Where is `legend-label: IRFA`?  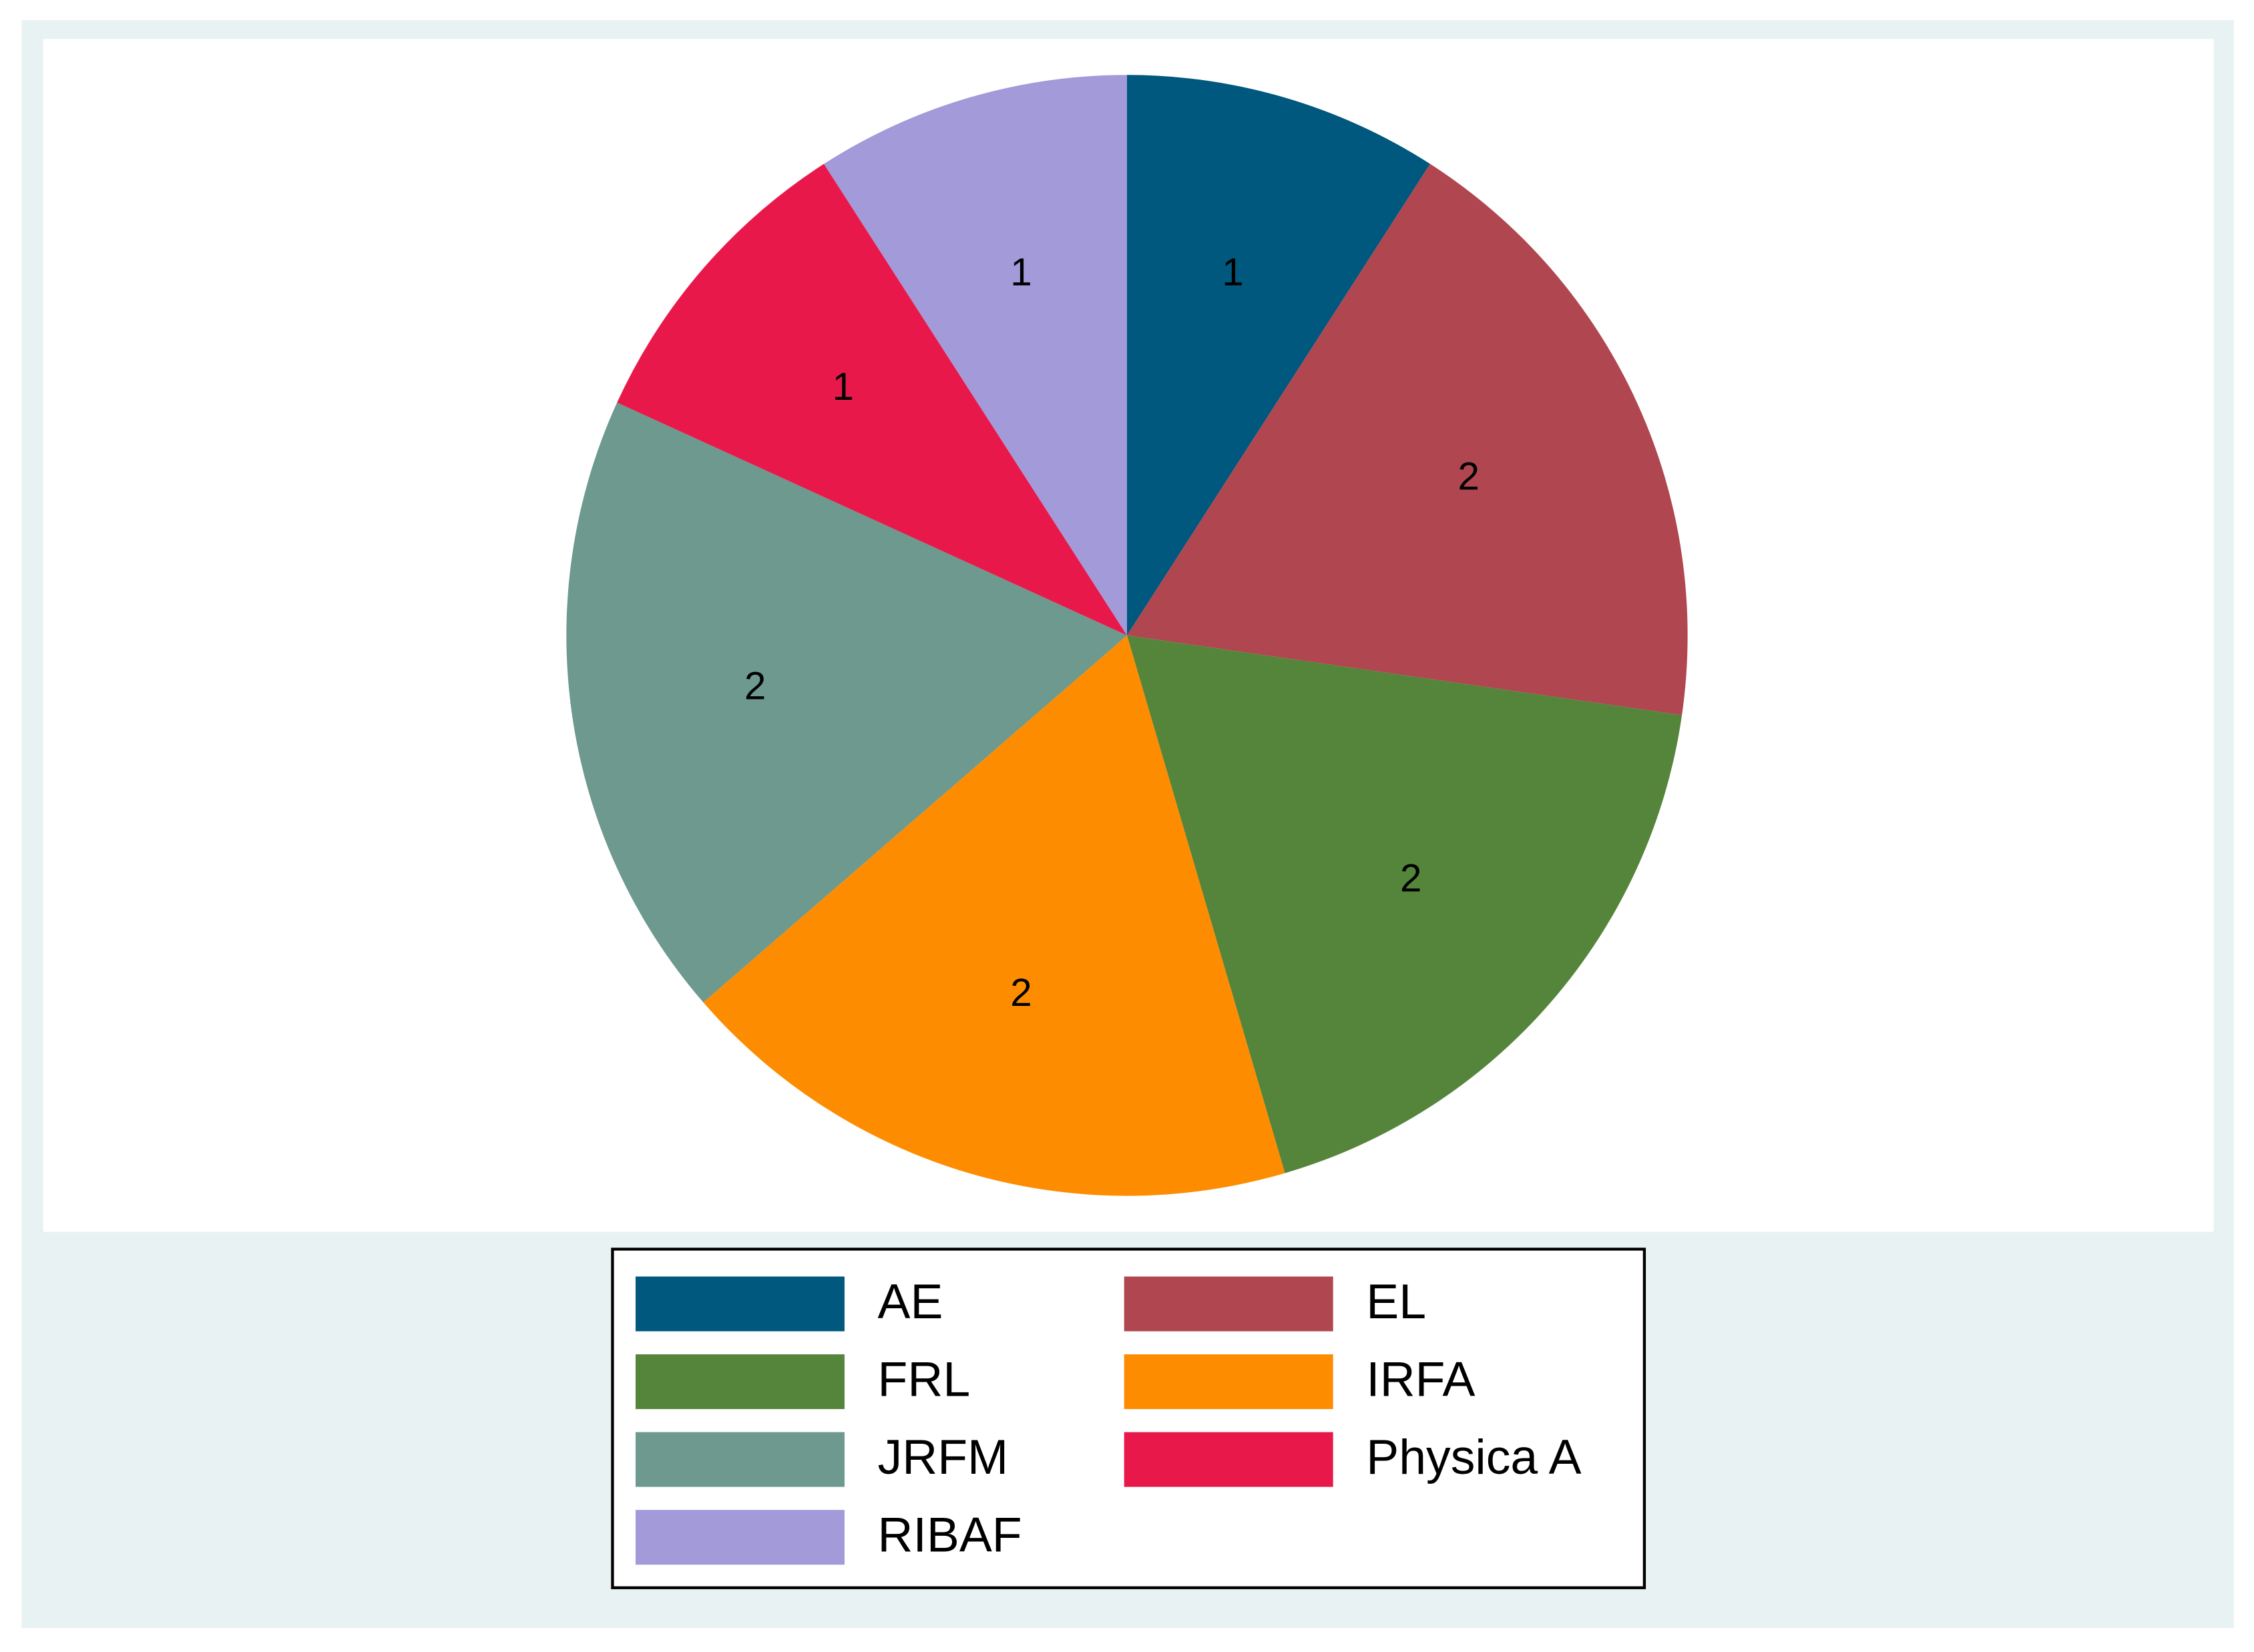
legend-label: IRFA is located at coordinates (1420, 1379).